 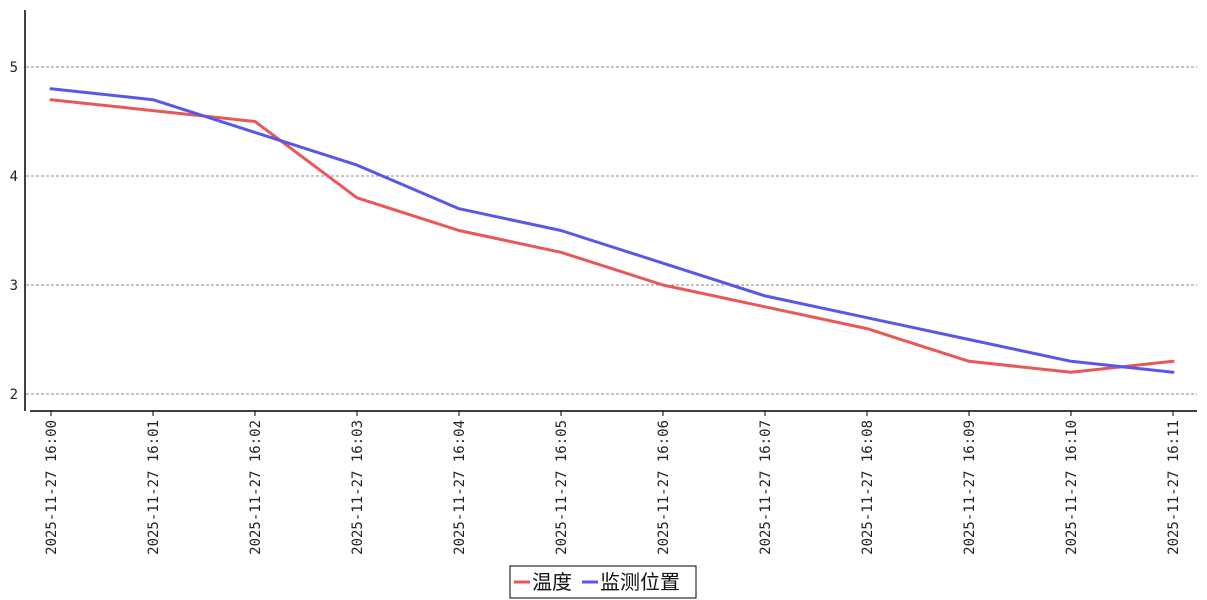 I want to click on x-tick-label: 2025-11-27 16:03, so click(x=358, y=487).